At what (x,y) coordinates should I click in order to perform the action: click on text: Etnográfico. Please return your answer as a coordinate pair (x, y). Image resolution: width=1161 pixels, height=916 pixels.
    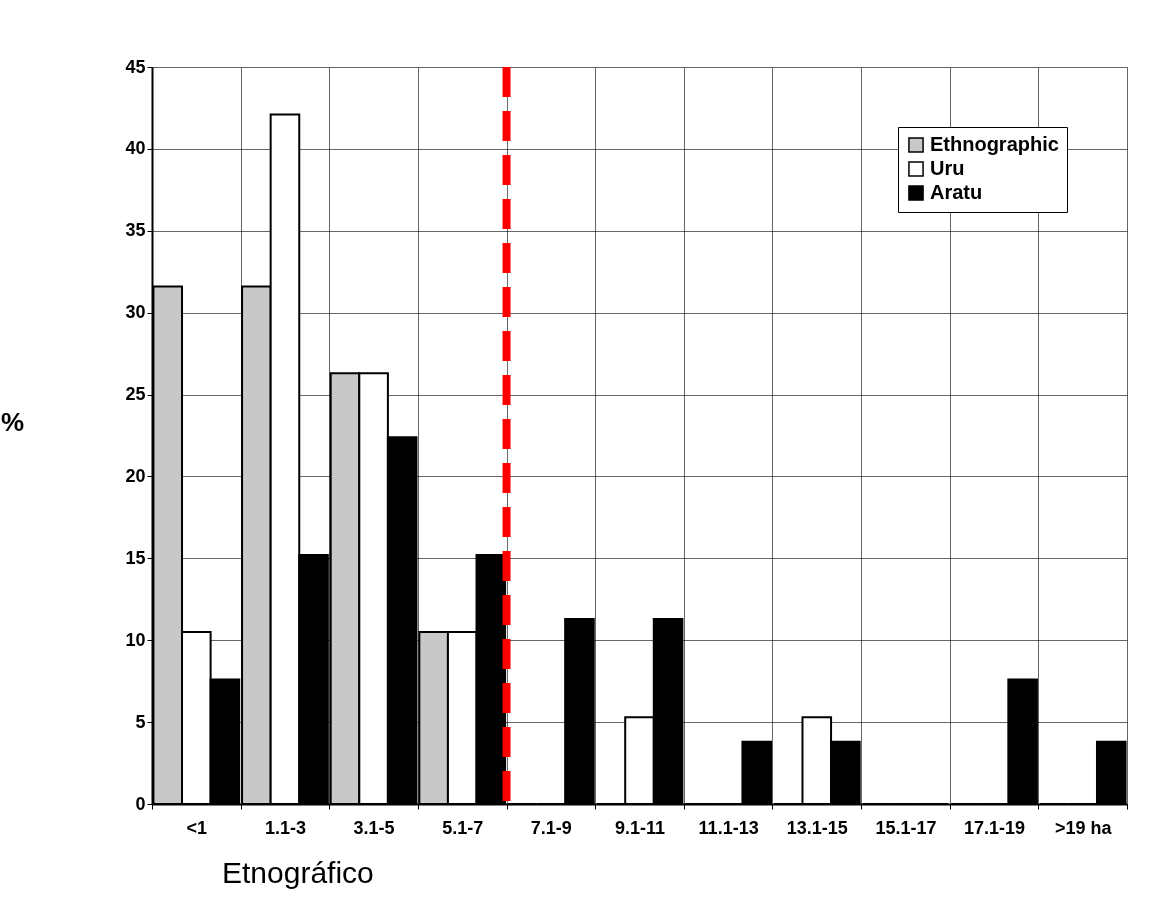
    Looking at the image, I should click on (298, 872).